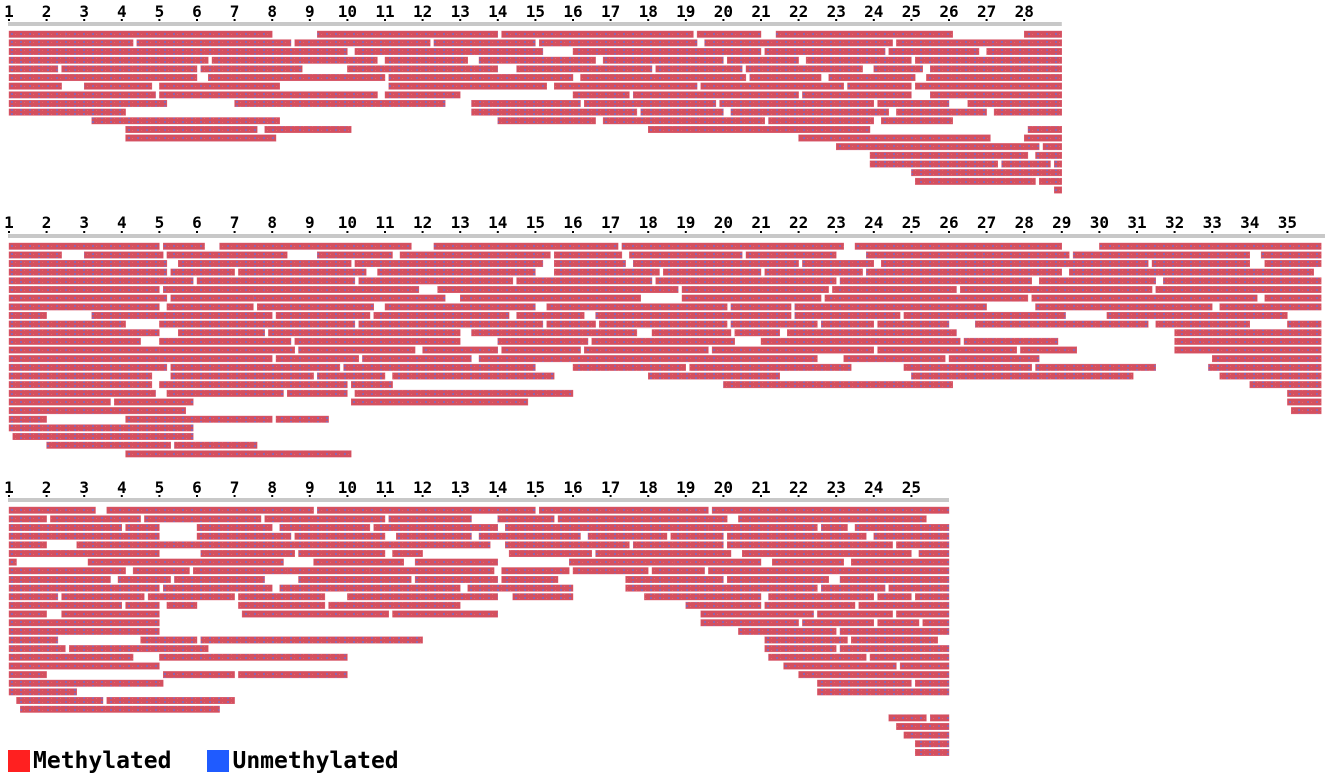 The image size is (1331, 782). What do you see at coordinates (798, 487) in the screenshot?
I see `cpg-site-label: 22` at bounding box center [798, 487].